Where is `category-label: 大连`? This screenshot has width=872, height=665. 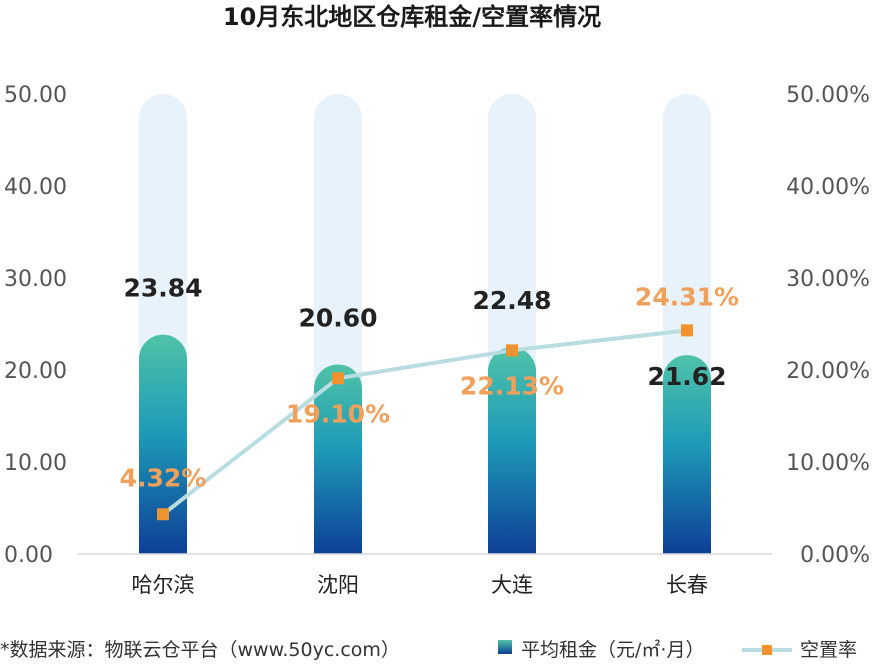 category-label: 大连 is located at coordinates (512, 585).